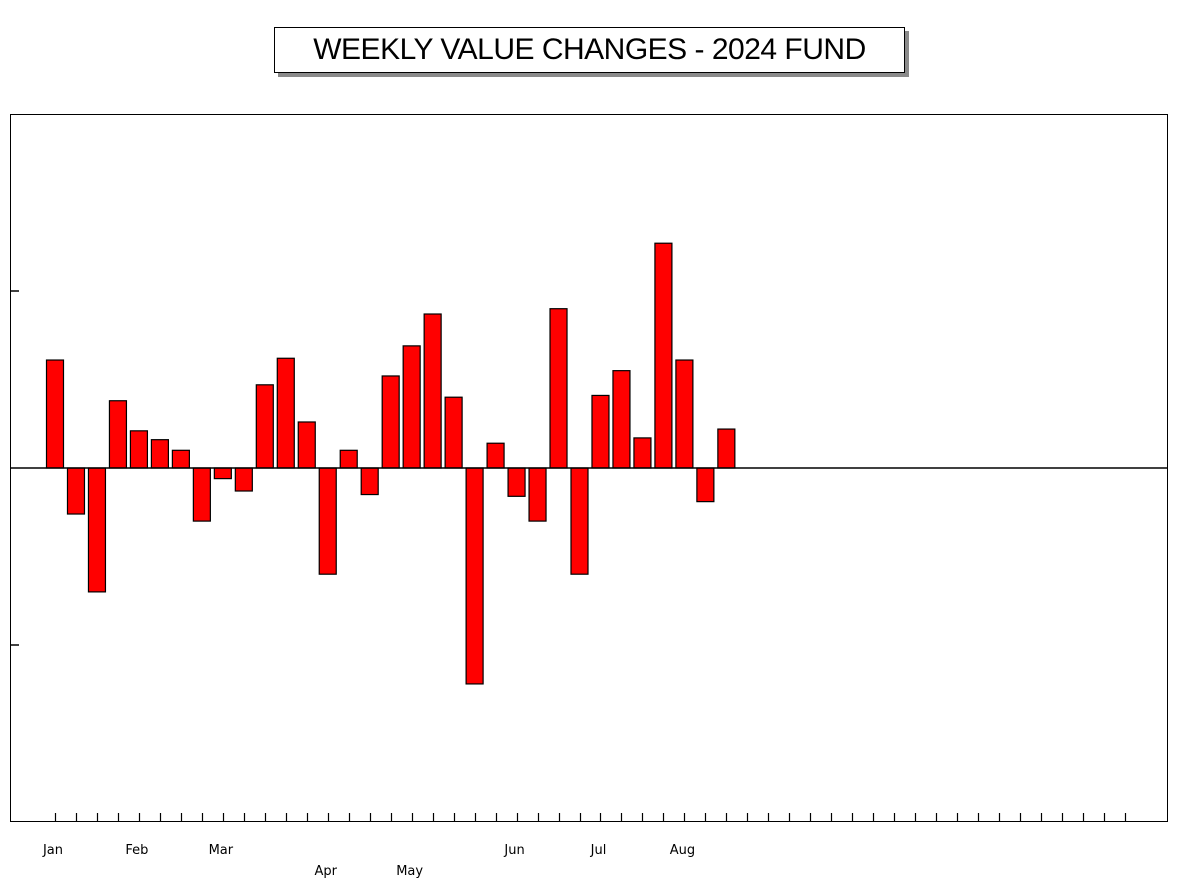 The height and width of the screenshot is (894, 1179). Describe the element at coordinates (136, 850) in the screenshot. I see `month-label: Feb` at that location.